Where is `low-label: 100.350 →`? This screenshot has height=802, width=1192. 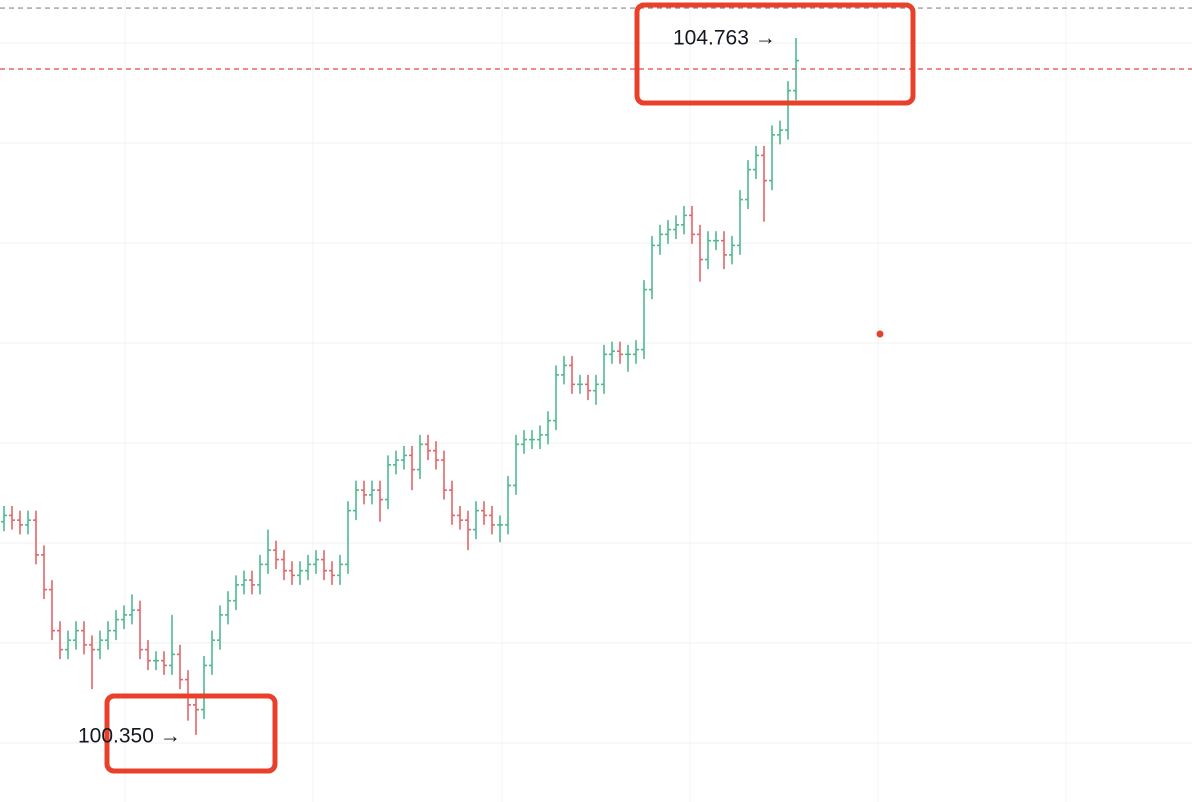 low-label: 100.350 → is located at coordinates (129, 736).